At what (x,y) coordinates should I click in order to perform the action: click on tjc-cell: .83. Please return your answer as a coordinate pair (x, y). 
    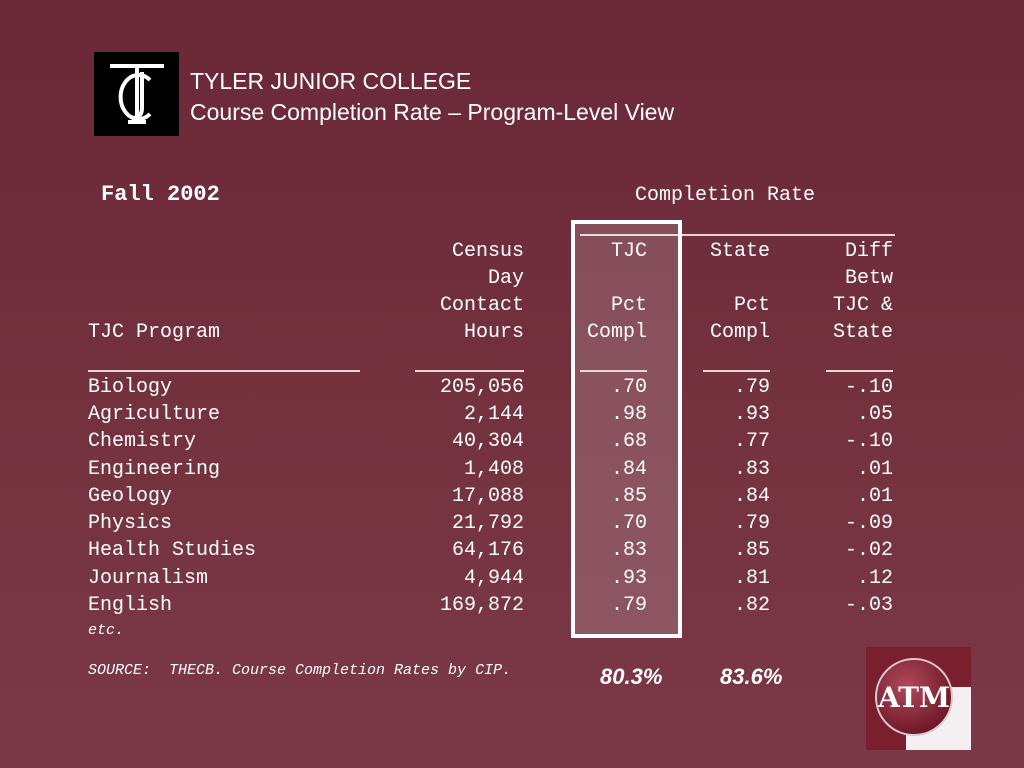
    Looking at the image, I should click on (628, 550).